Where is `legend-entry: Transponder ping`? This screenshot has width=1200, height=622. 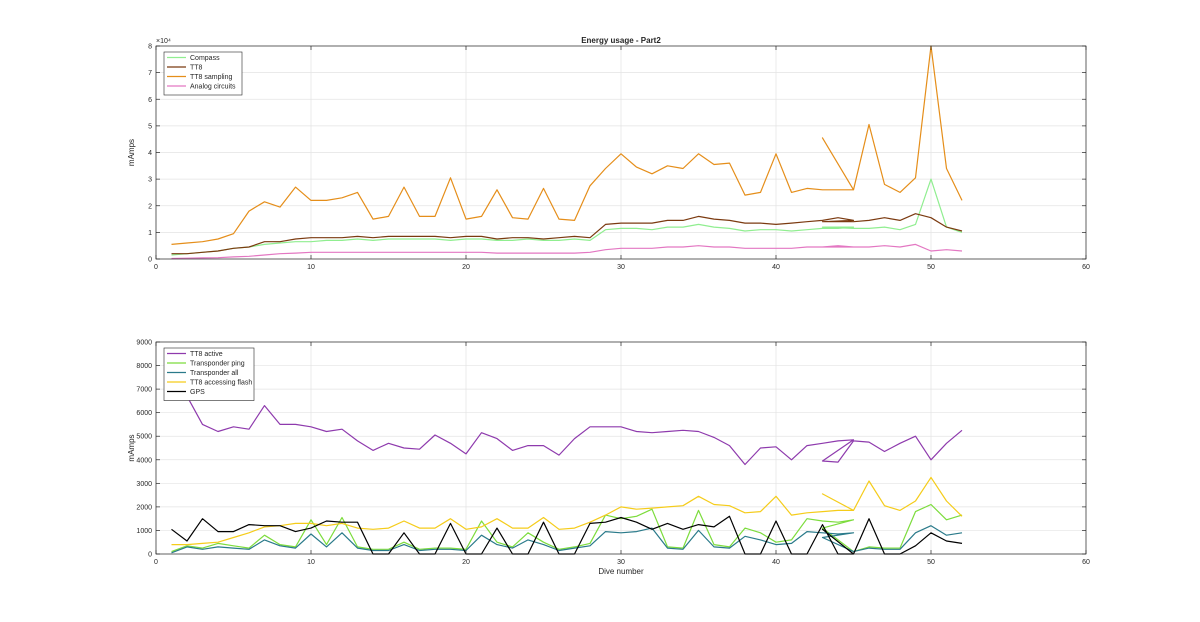 legend-entry: Transponder ping is located at coordinates (217, 363).